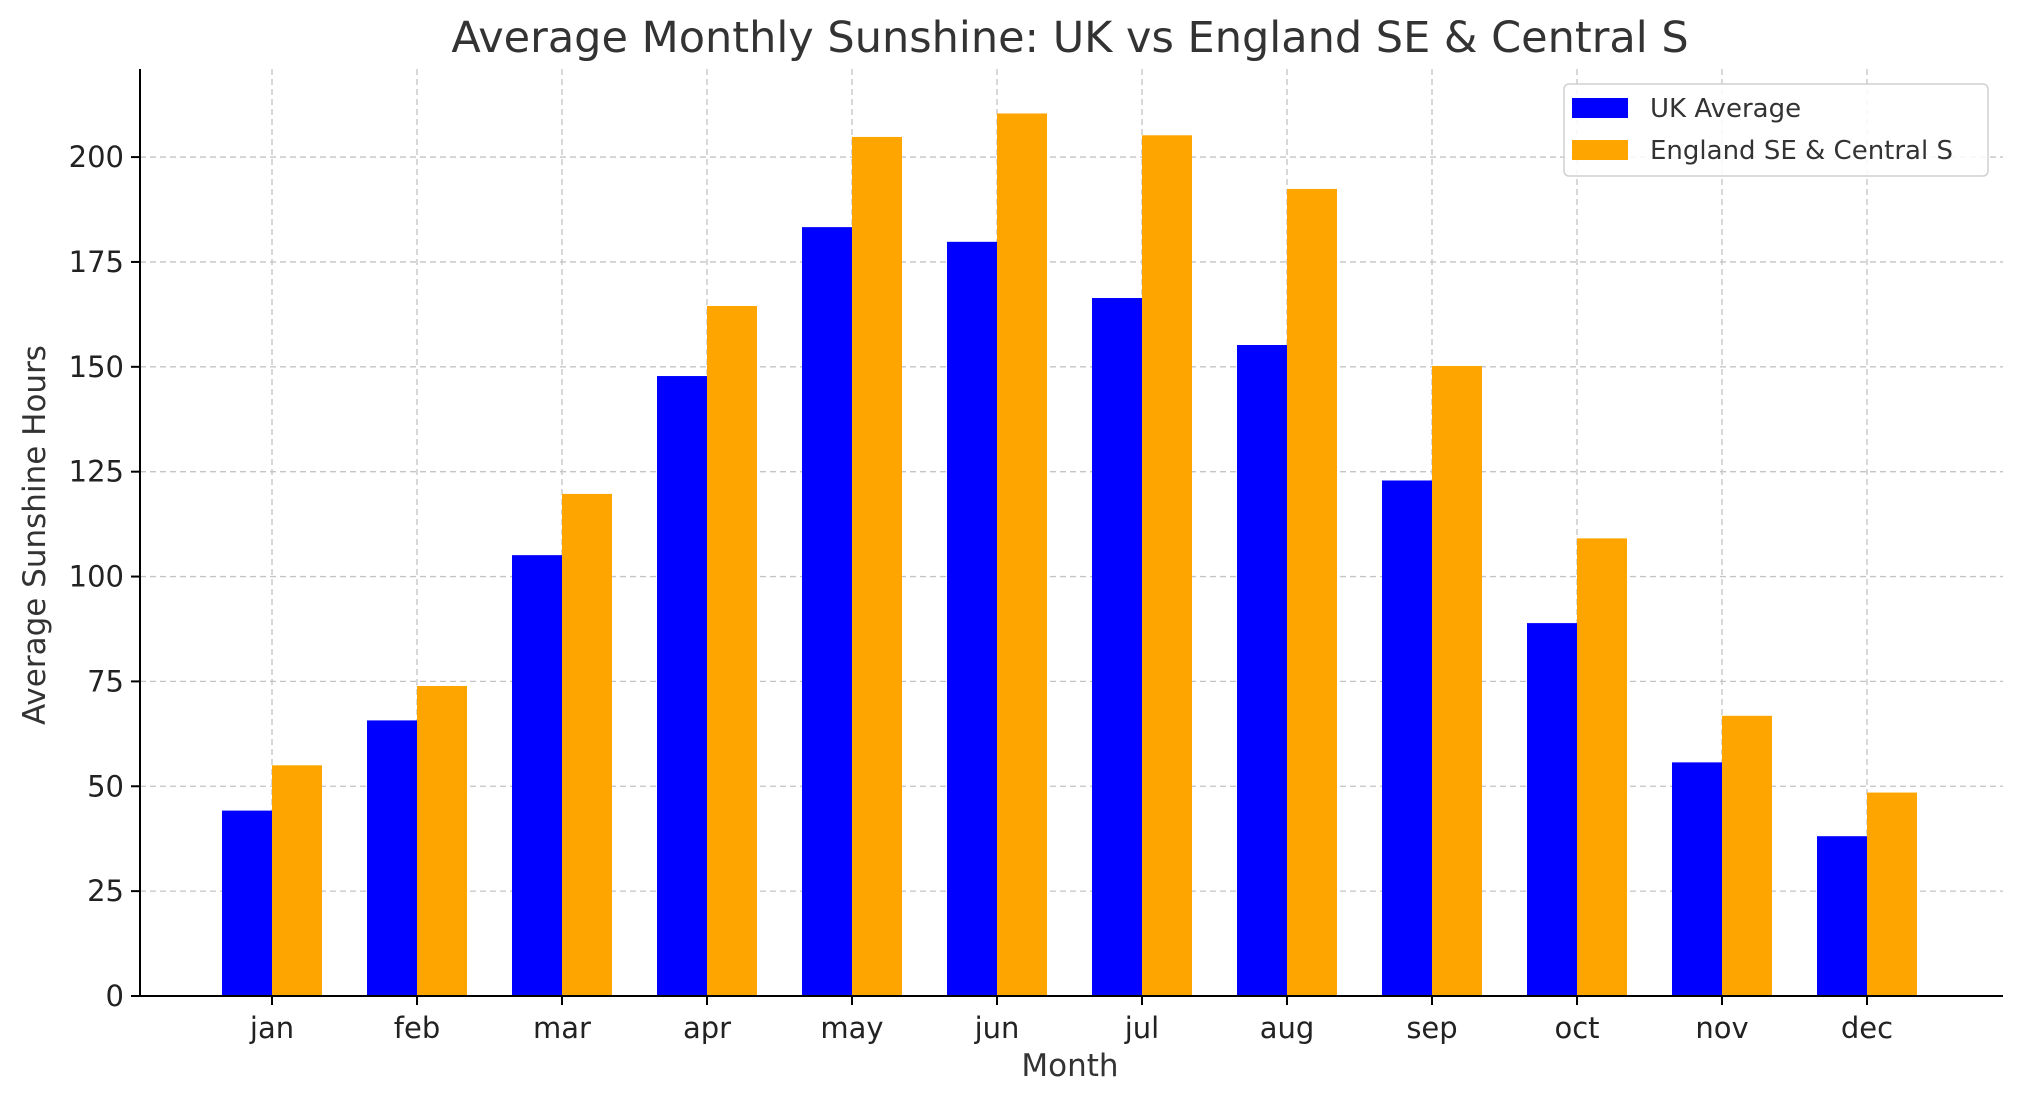 The width and height of the screenshot is (2017, 1101). I want to click on x-tick-label-jun: jun, so click(997, 1028).